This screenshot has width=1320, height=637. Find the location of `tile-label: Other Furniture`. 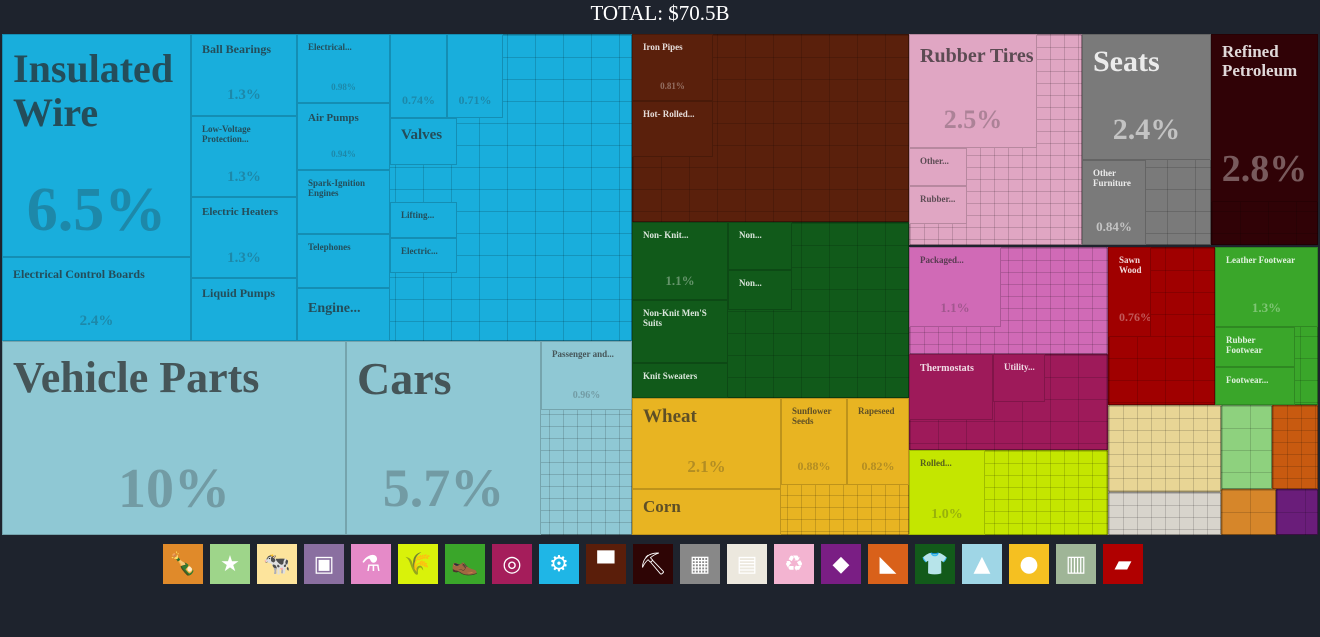

tile-label: Other Furniture is located at coordinates (1112, 178).